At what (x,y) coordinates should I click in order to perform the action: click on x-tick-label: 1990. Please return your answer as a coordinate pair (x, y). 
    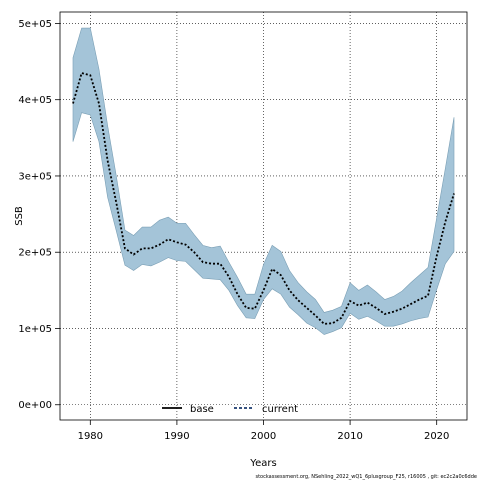
    Looking at the image, I should click on (176, 436).